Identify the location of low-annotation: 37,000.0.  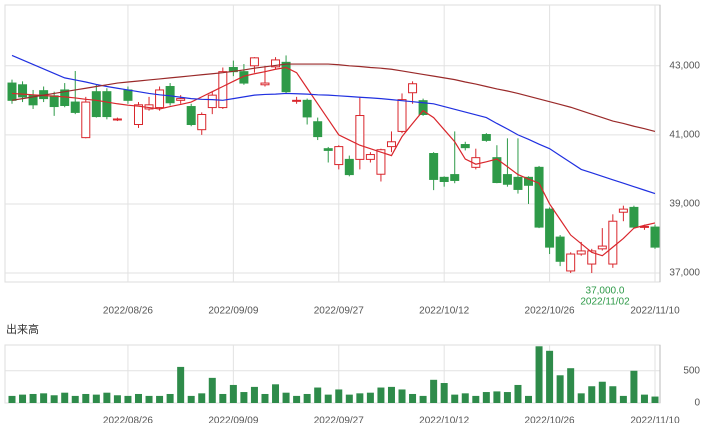
(605, 291).